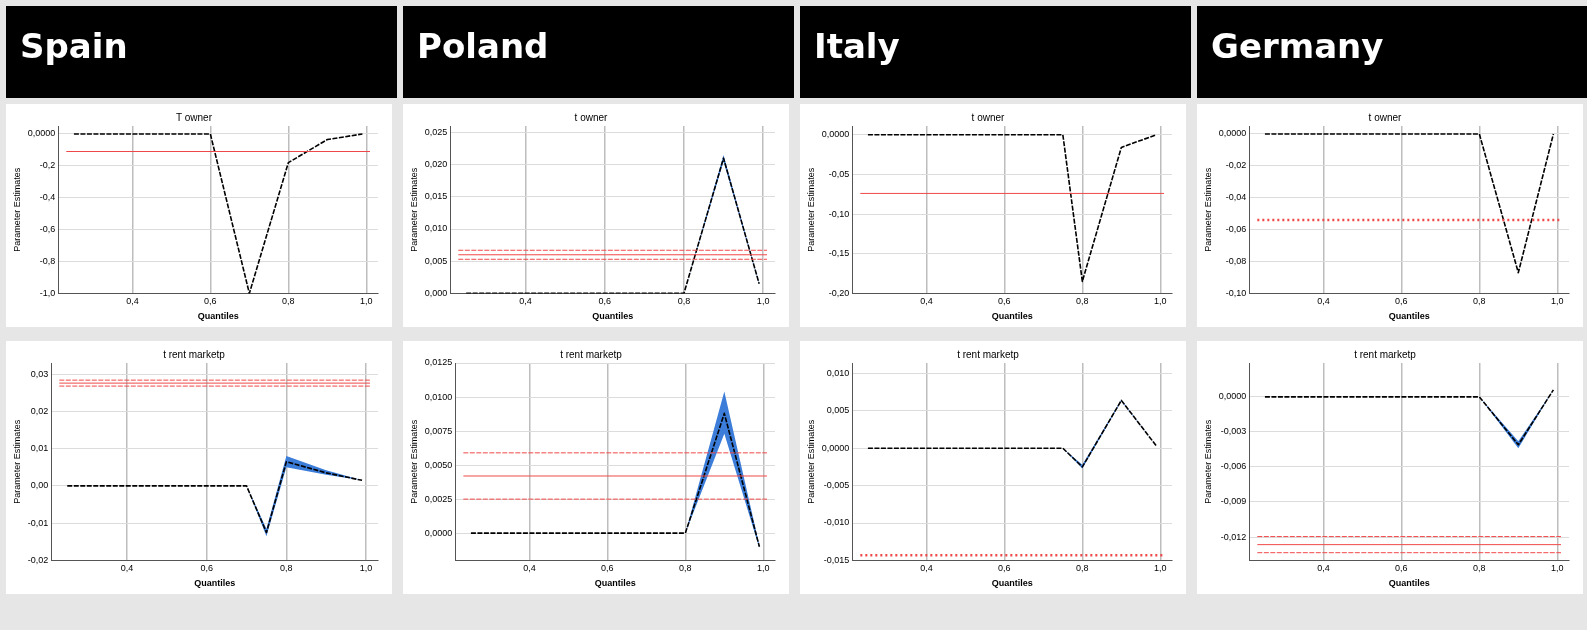  Describe the element at coordinates (201, 52) in the screenshot. I see `chart-subtitle: Spain` at that location.